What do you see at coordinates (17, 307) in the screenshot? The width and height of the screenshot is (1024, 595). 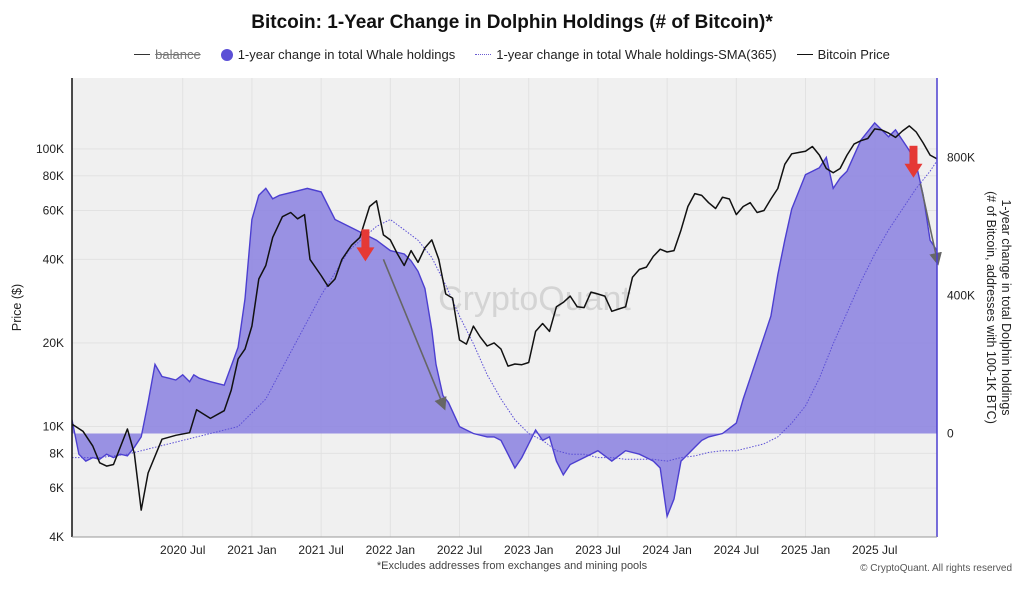 I see `left-axis-title: Price ($)` at bounding box center [17, 307].